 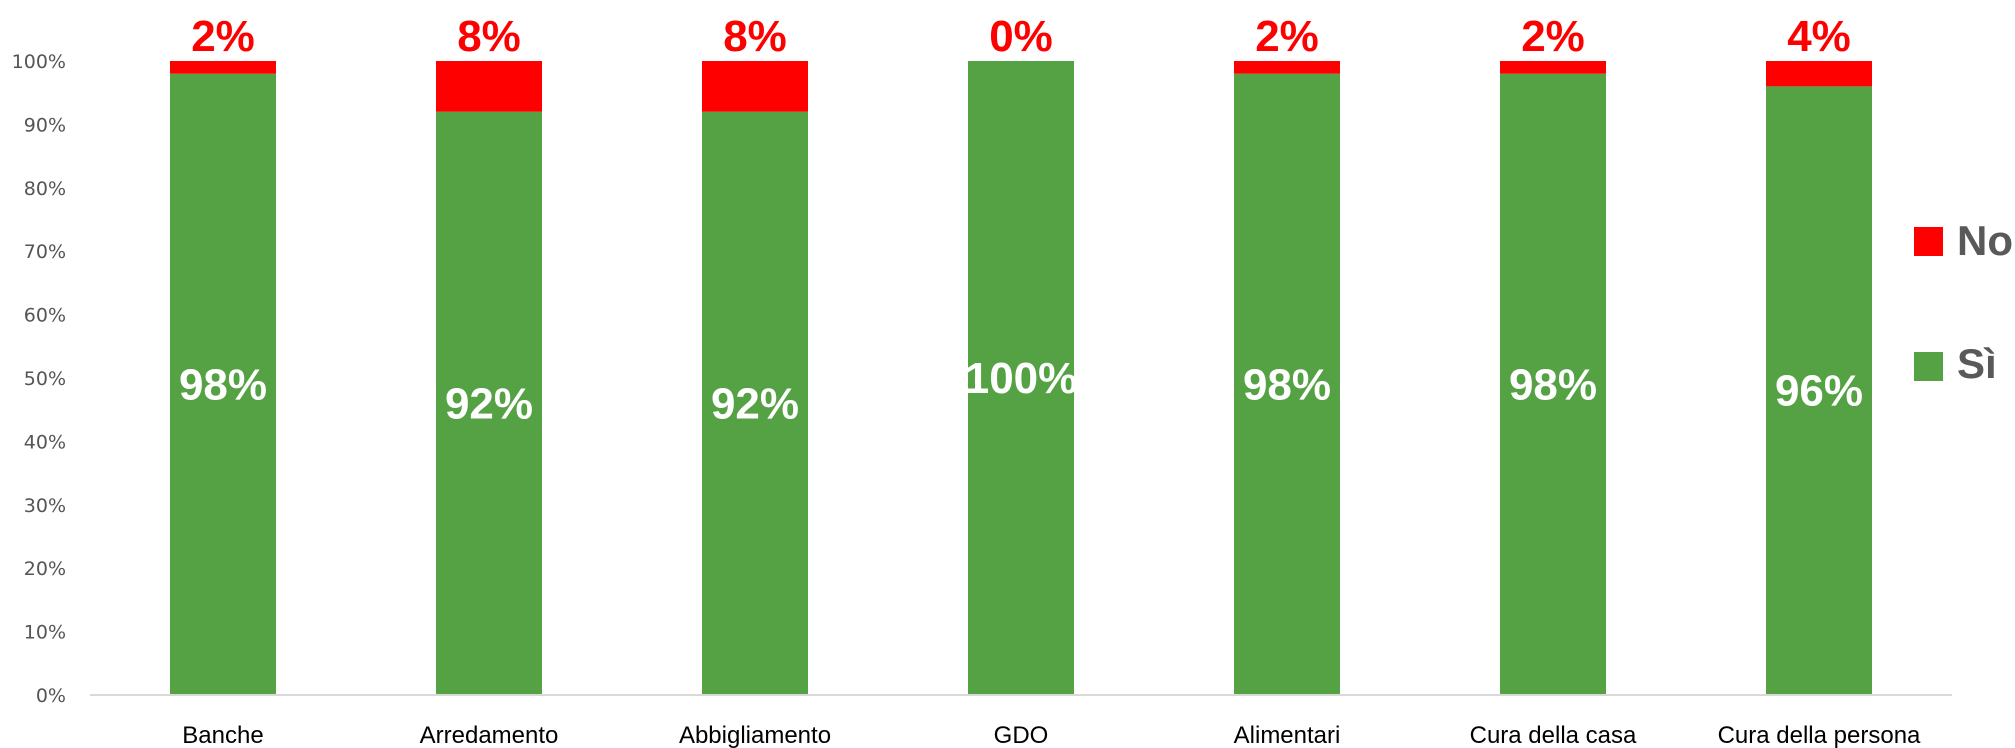 What do you see at coordinates (45, 442) in the screenshot?
I see `y-tick-label: 40%` at bounding box center [45, 442].